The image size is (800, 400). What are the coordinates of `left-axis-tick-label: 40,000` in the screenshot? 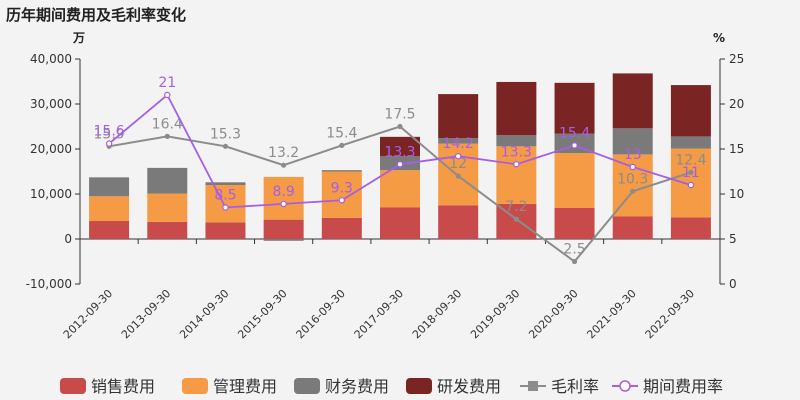 It's located at (51, 59).